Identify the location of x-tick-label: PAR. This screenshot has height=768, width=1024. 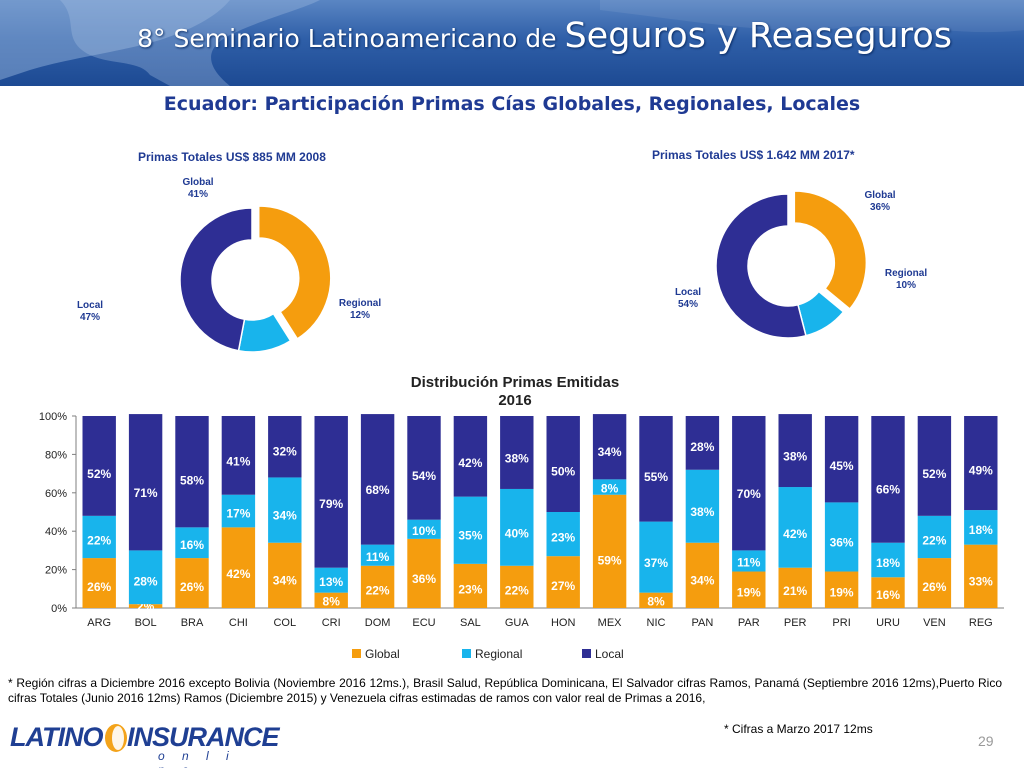
(749, 623).